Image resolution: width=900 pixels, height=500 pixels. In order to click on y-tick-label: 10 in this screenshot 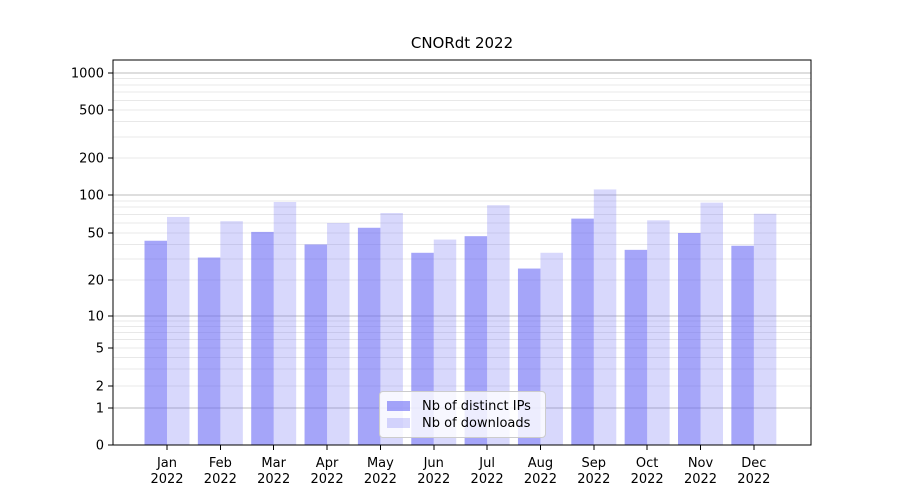, I will do `click(95, 317)`.